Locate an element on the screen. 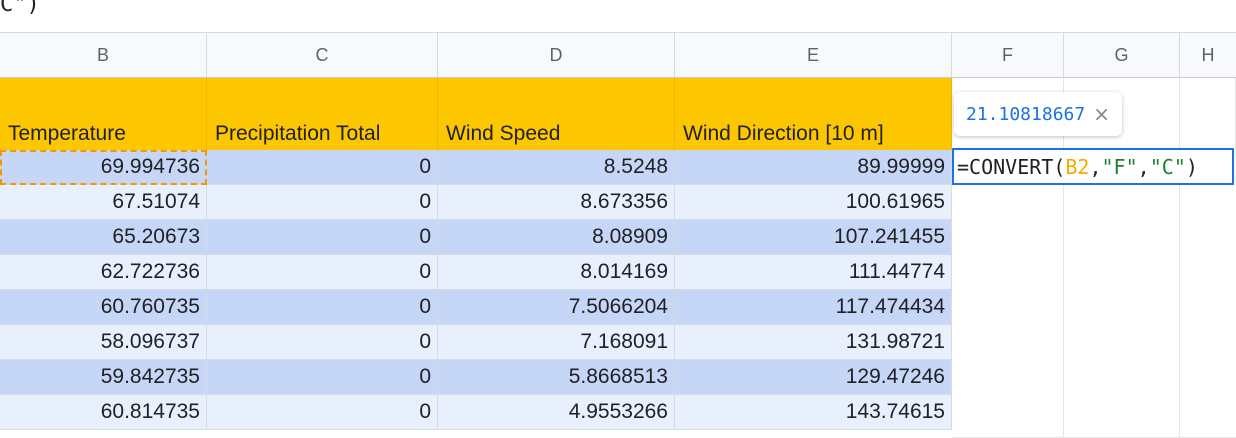 The image size is (1236, 438). cell-b4: 65.20673 is located at coordinates (103, 237).